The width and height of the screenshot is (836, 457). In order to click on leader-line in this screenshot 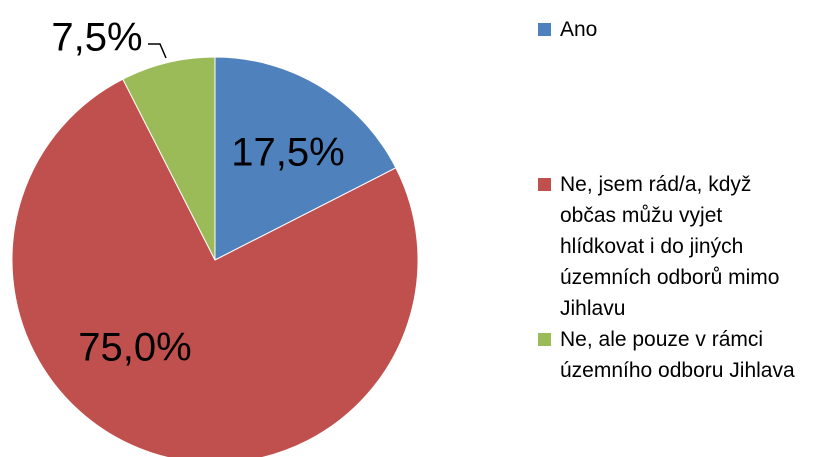, I will do `click(157, 51)`.